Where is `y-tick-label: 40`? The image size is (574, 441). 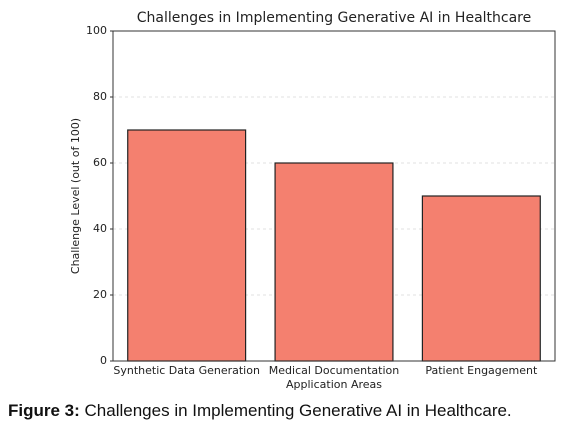 y-tick-label: 40 is located at coordinates (100, 228).